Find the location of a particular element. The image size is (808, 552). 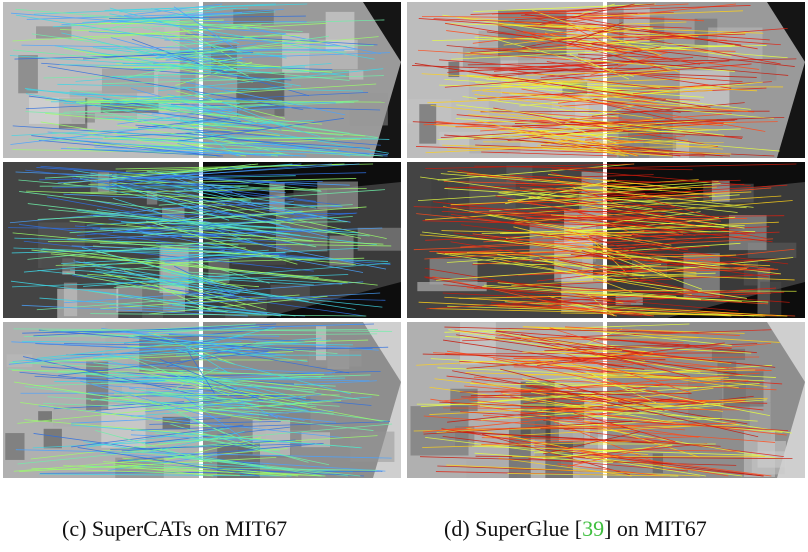

citation-link: 39 is located at coordinates (593, 528).